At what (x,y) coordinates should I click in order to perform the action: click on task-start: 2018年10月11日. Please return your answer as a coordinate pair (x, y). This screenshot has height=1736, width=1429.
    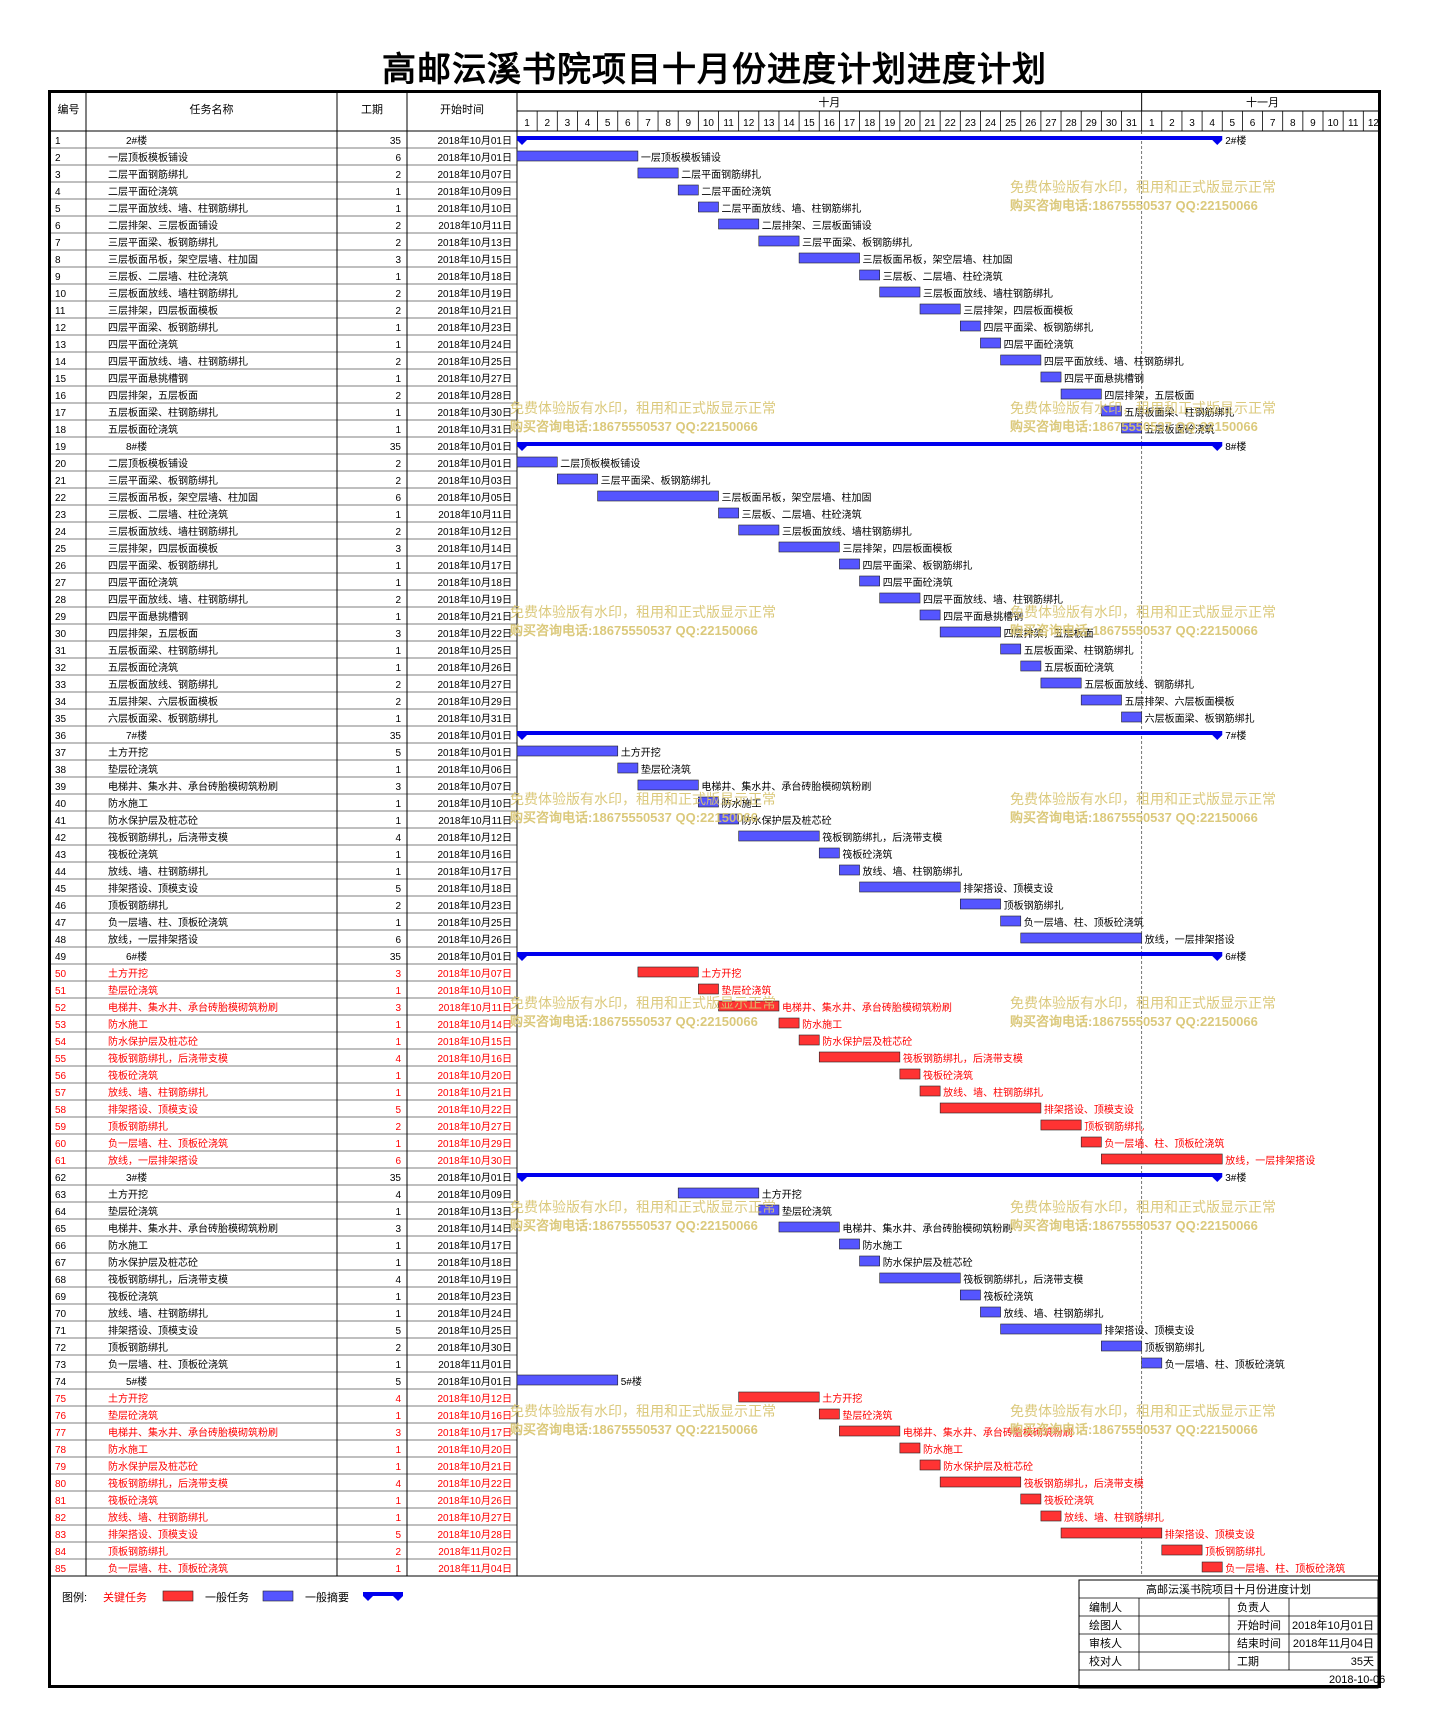
    Looking at the image, I should click on (475, 1007).